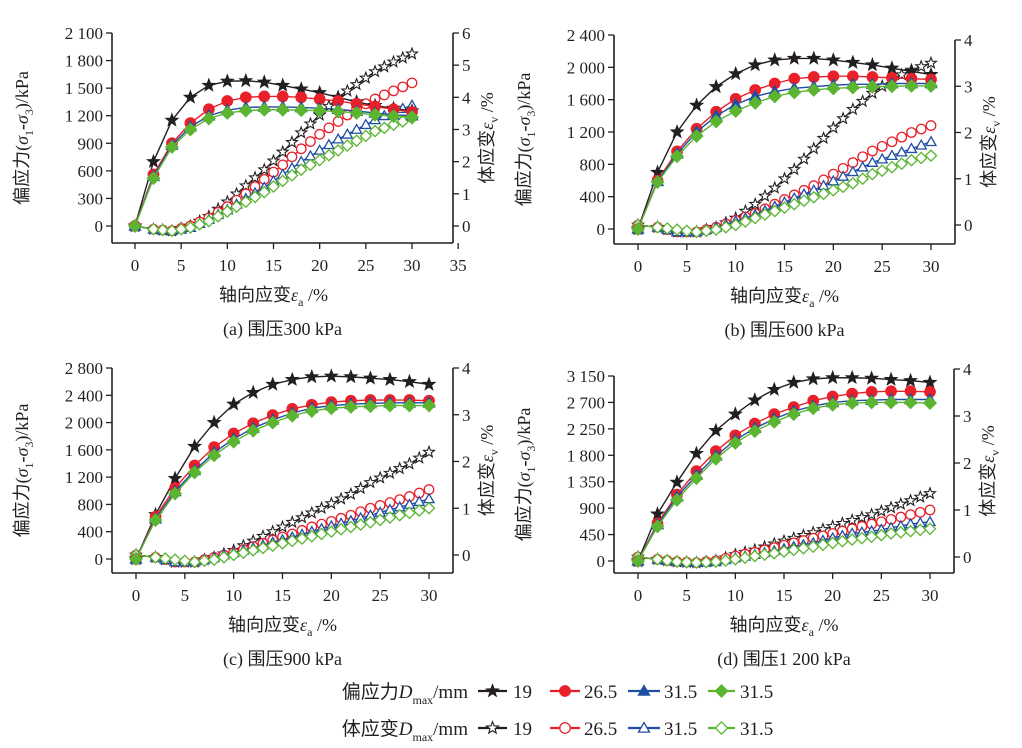 Image resolution: width=1022 pixels, height=748 pixels. I want to click on text-part: 1, so click(531, 135).